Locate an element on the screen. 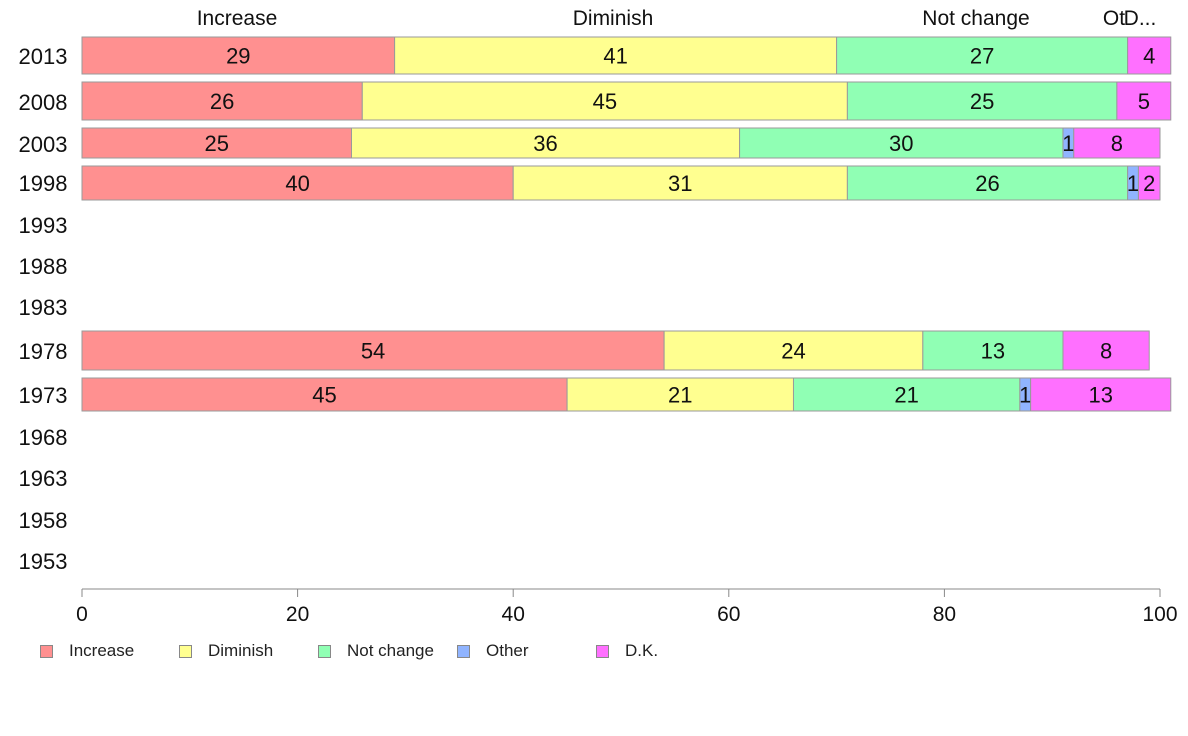 This screenshot has height=736, width=1188. bar-label-1998-not-change: 26 is located at coordinates (987, 183).